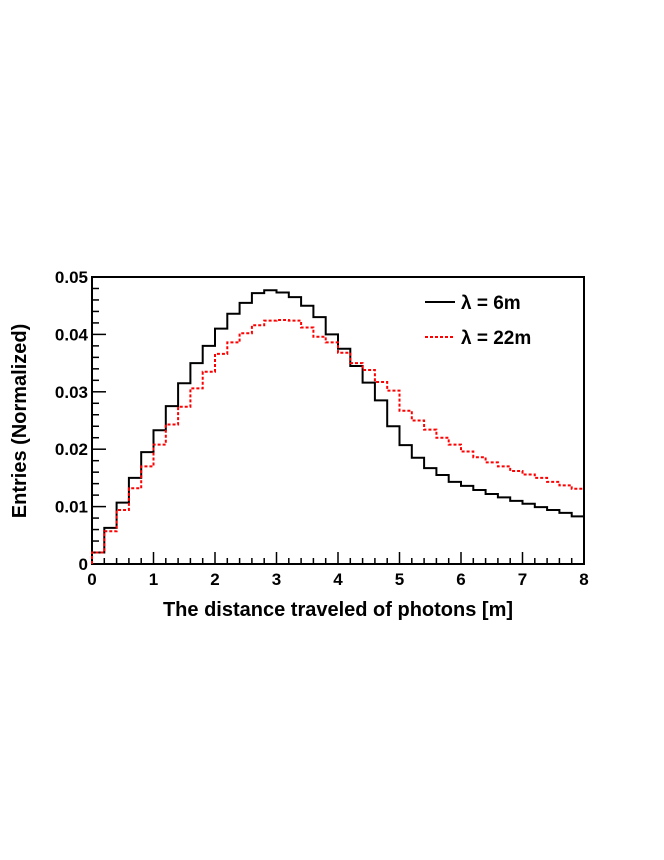  What do you see at coordinates (71, 277) in the screenshot?
I see `y-tick-label: 0.05` at bounding box center [71, 277].